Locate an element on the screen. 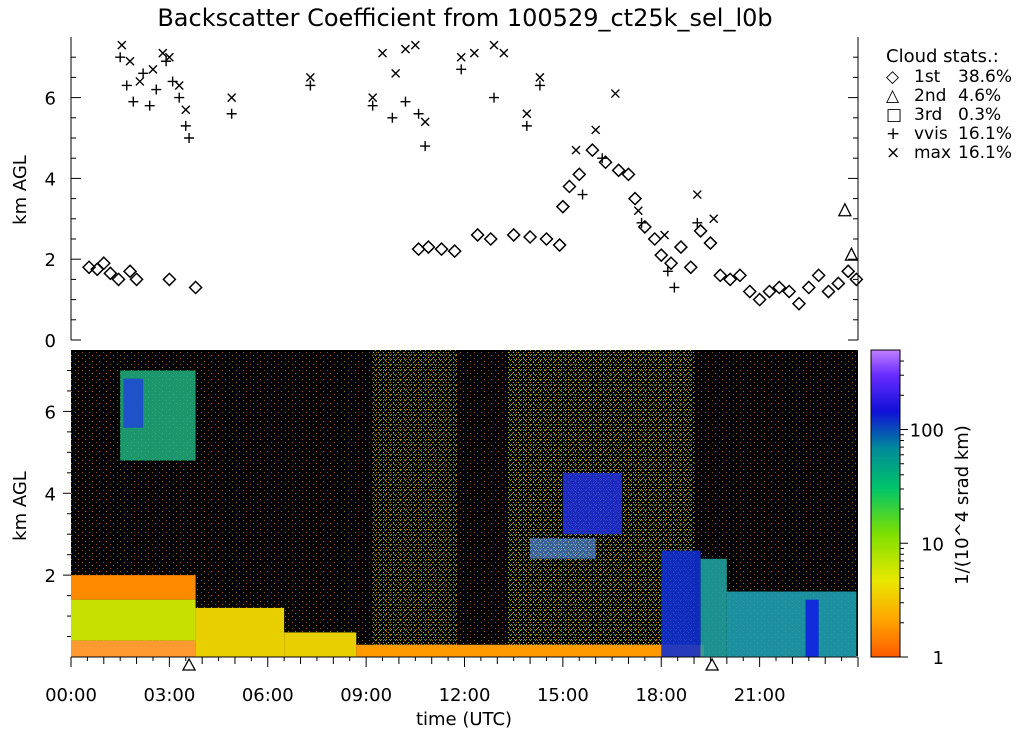  legend-value: 0.3% is located at coordinates (979, 115).